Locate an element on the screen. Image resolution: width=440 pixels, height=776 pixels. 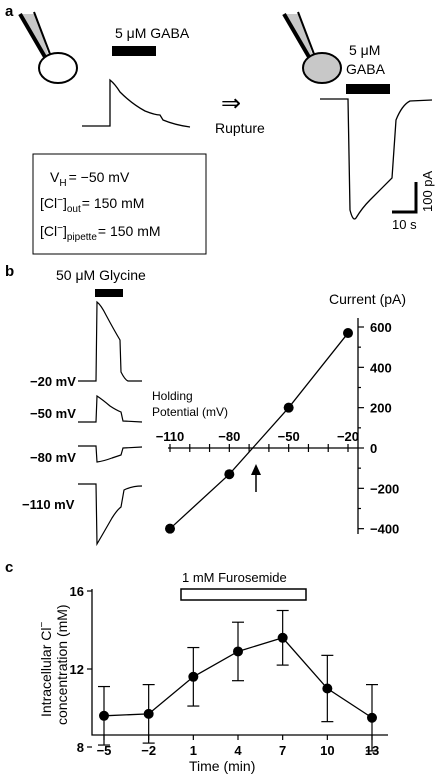
iv-plot is located at coordinates (259, 431).